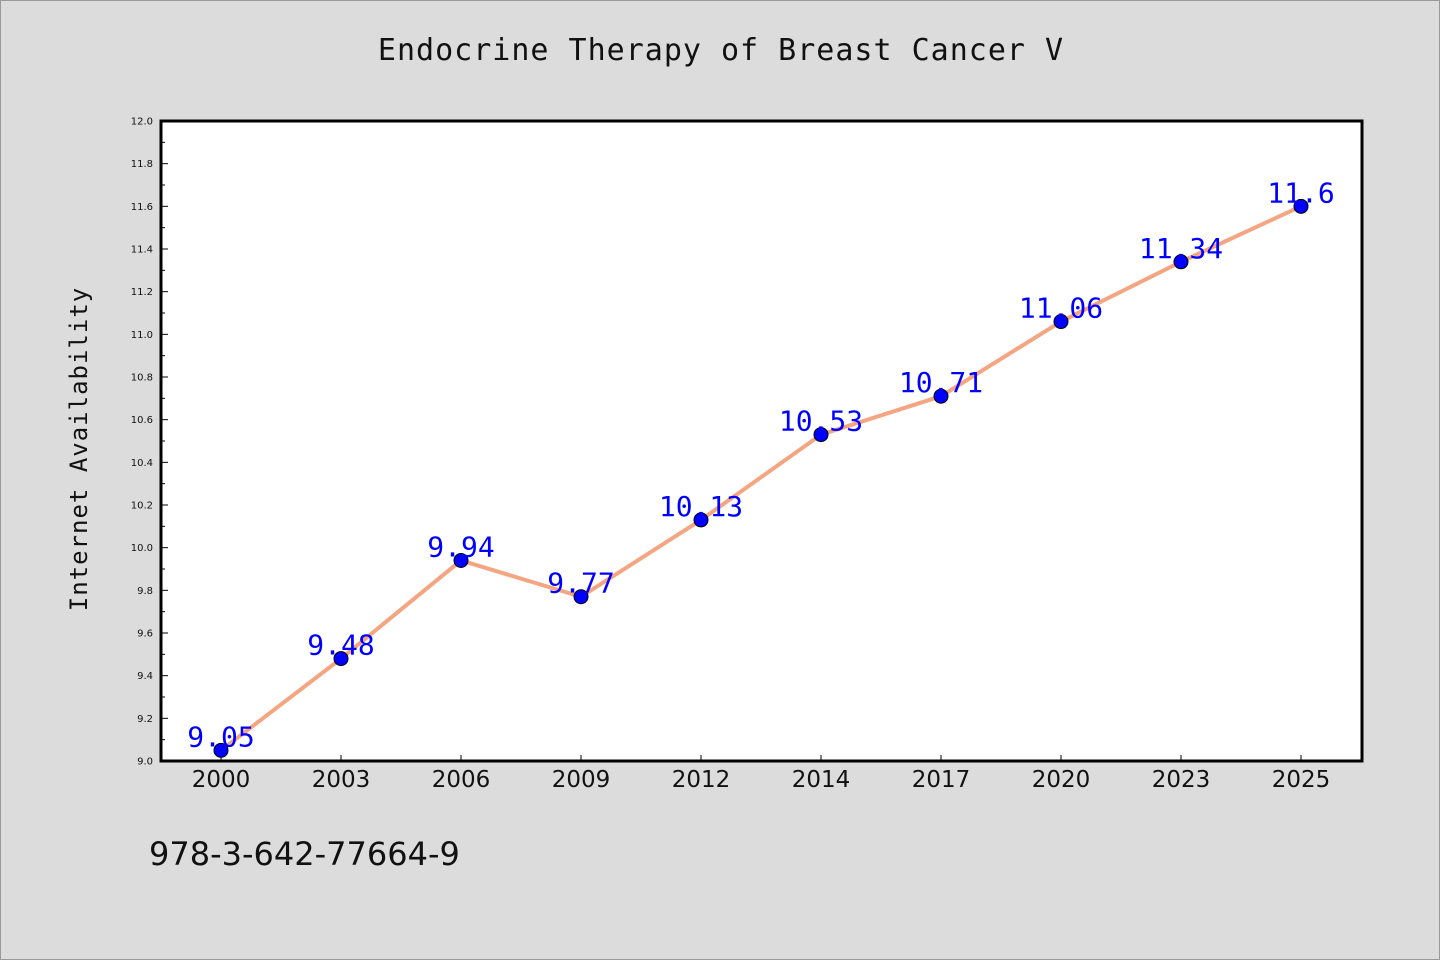  What do you see at coordinates (142, 378) in the screenshot?
I see `y-tick-label: 10.8` at bounding box center [142, 378].